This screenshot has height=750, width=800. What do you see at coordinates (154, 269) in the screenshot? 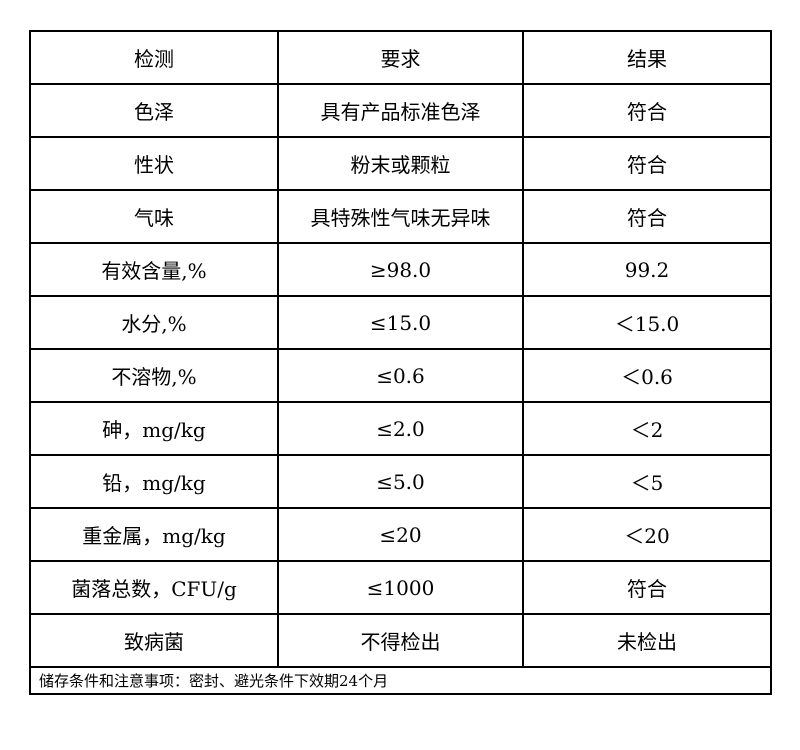
I see `cell-test-item: 有效含量,%` at bounding box center [154, 269].